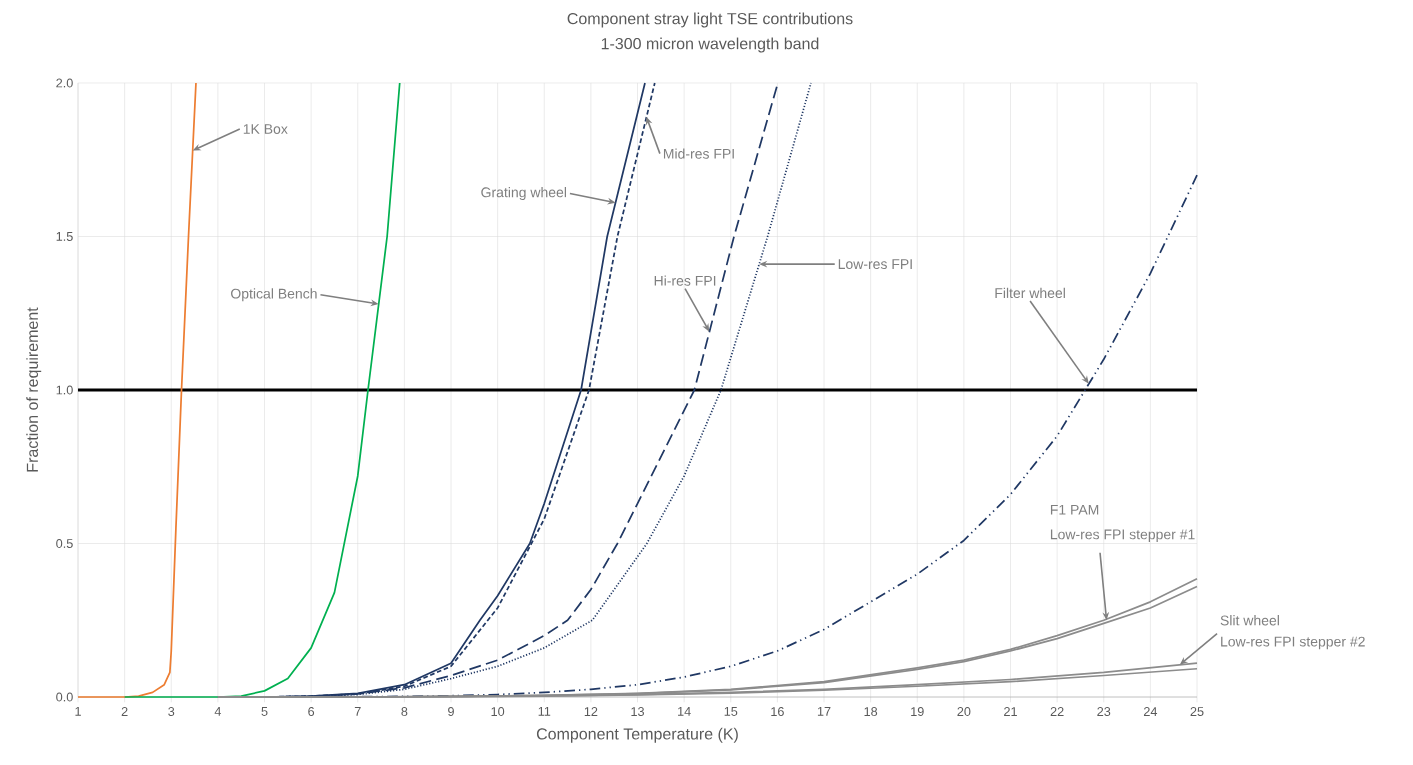 This screenshot has height=765, width=1413. What do you see at coordinates (265, 129) in the screenshot?
I see `annotation: 1K Box` at bounding box center [265, 129].